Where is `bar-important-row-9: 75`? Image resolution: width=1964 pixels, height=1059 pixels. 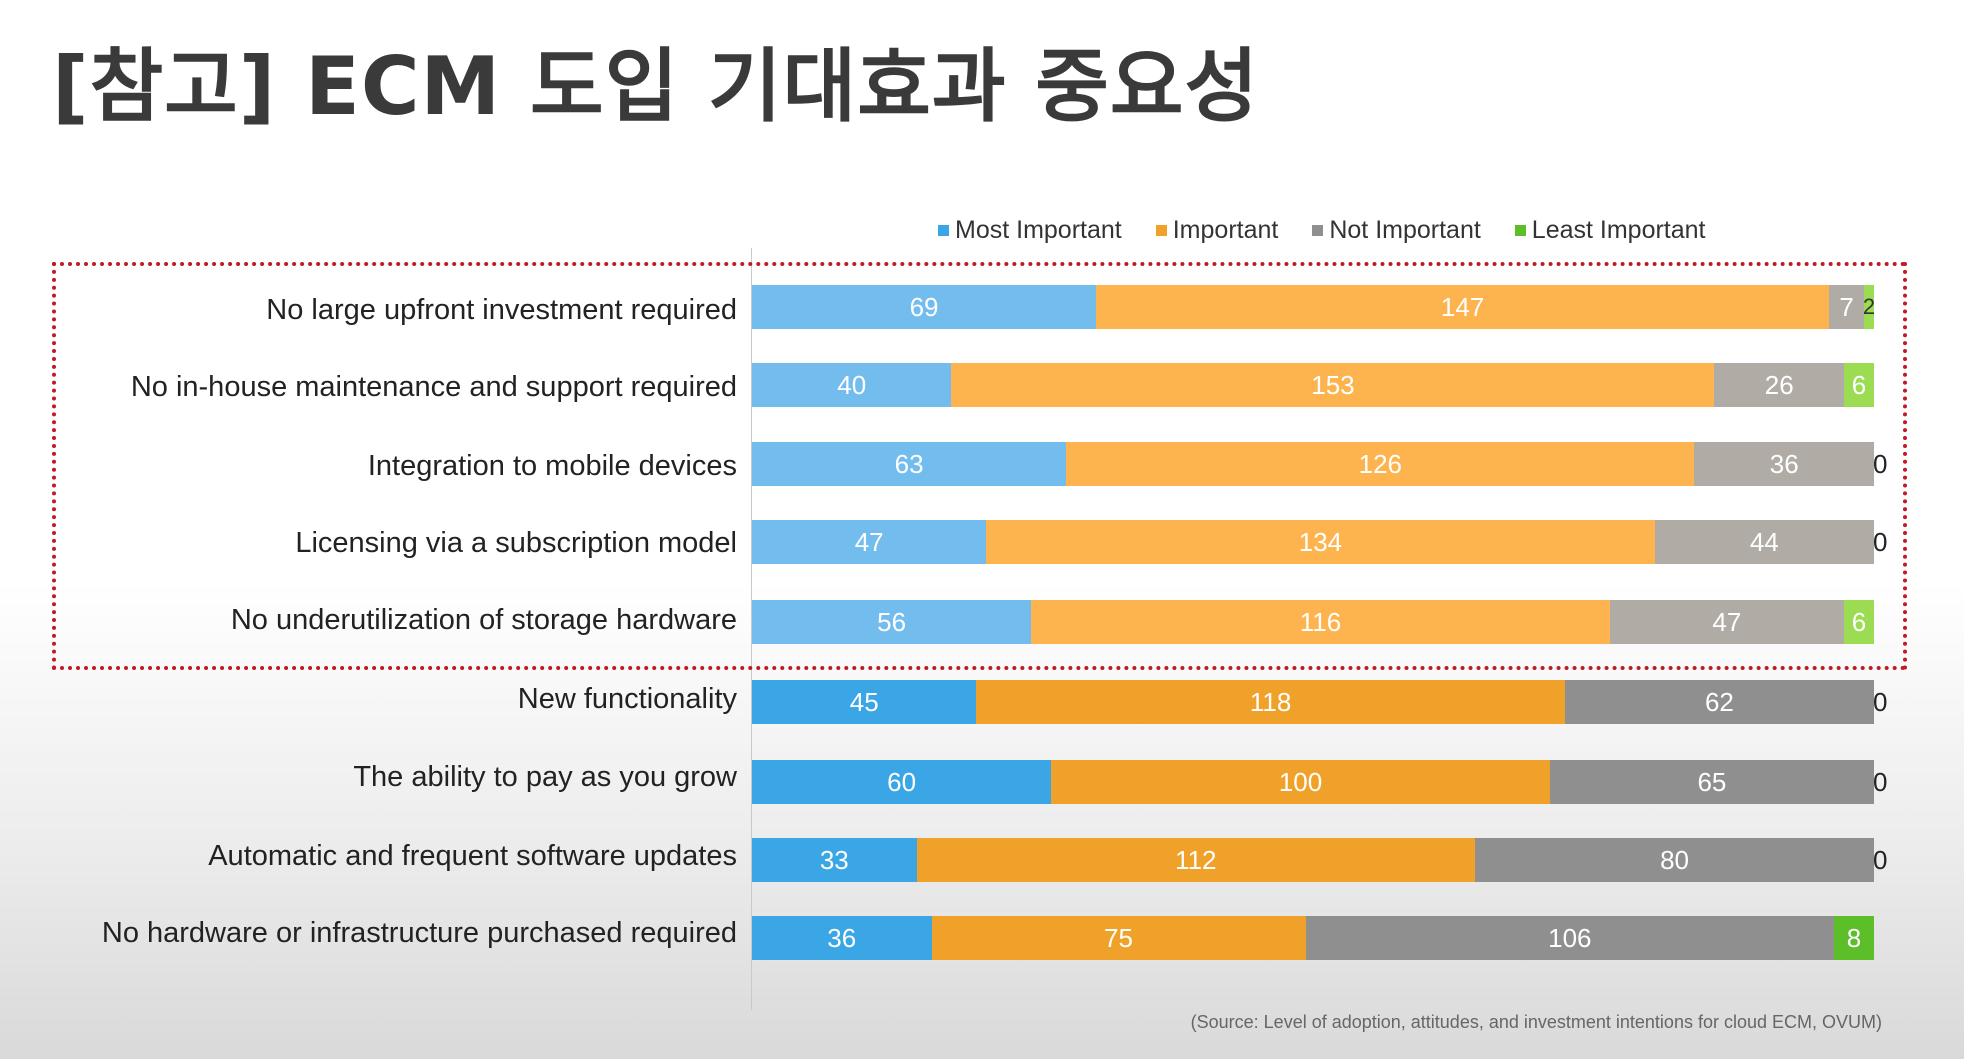 bar-important-row-9: 75 is located at coordinates (1118, 938).